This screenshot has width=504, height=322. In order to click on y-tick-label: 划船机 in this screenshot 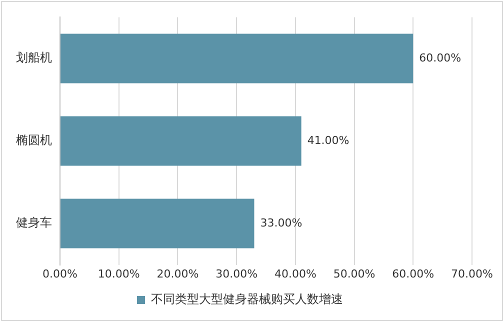, I will do `click(34, 57)`.